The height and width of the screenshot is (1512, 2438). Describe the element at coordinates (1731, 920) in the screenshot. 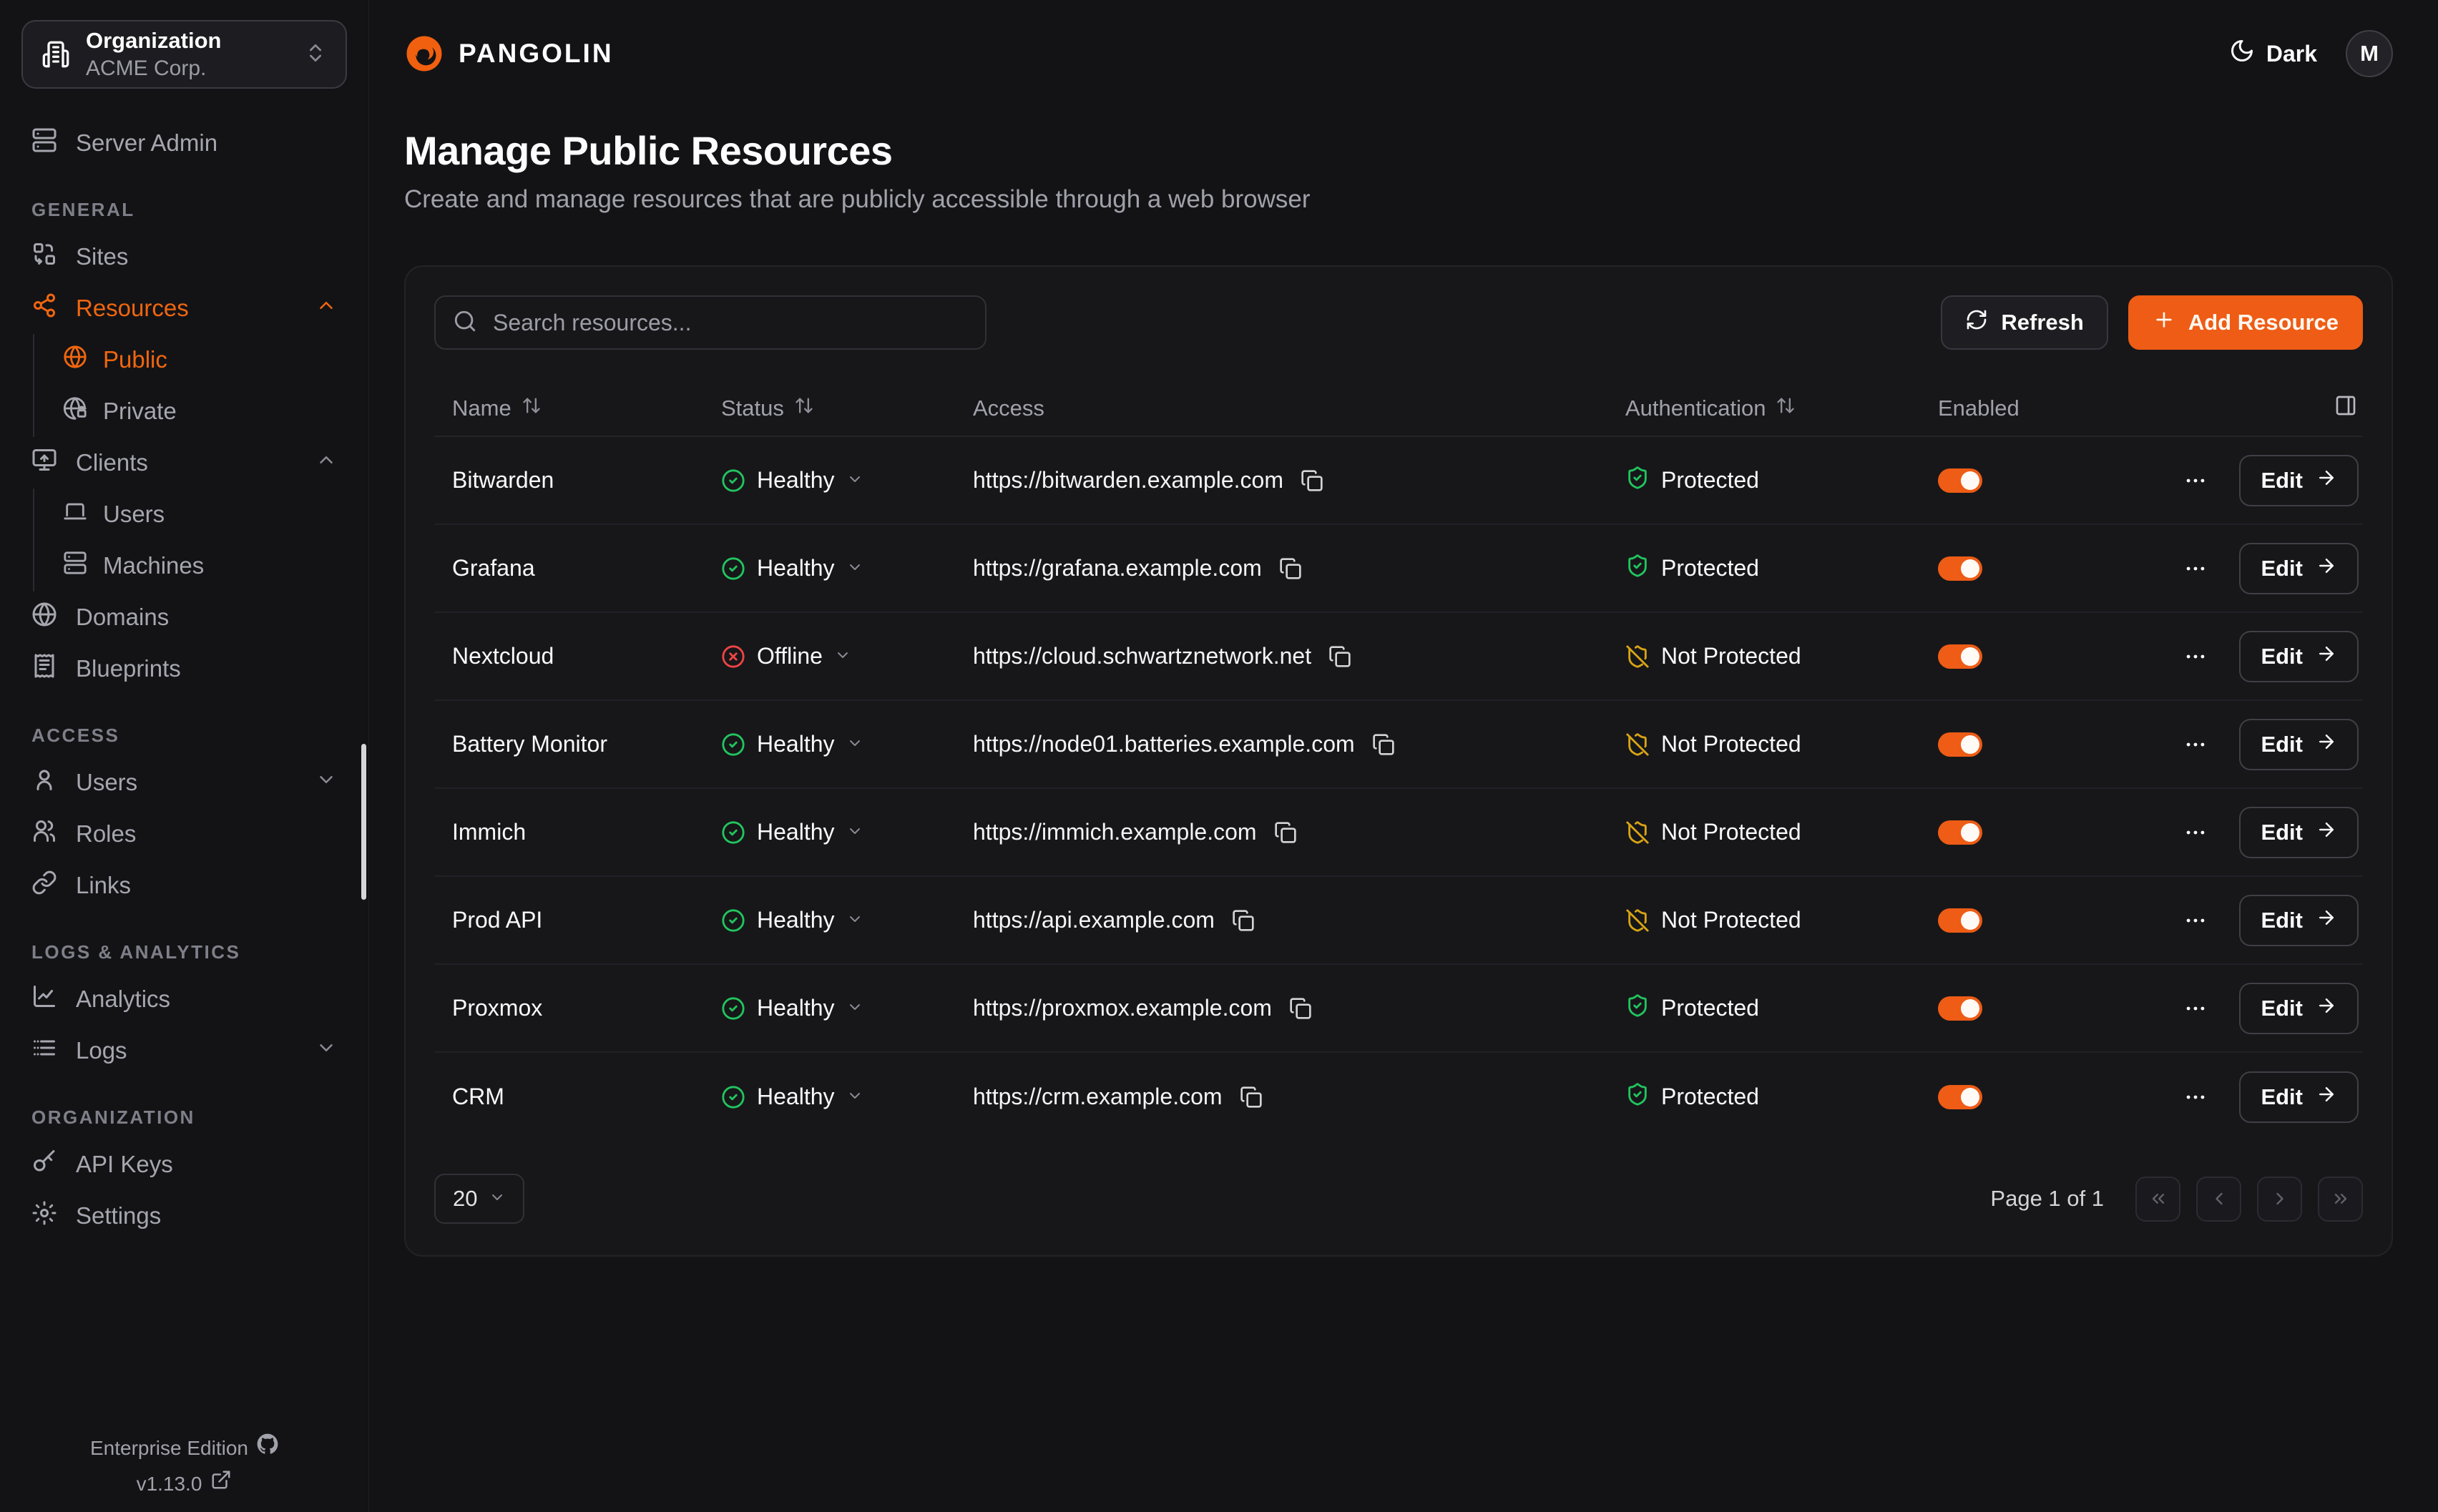

I see `authentication-label: Not Protected` at that location.